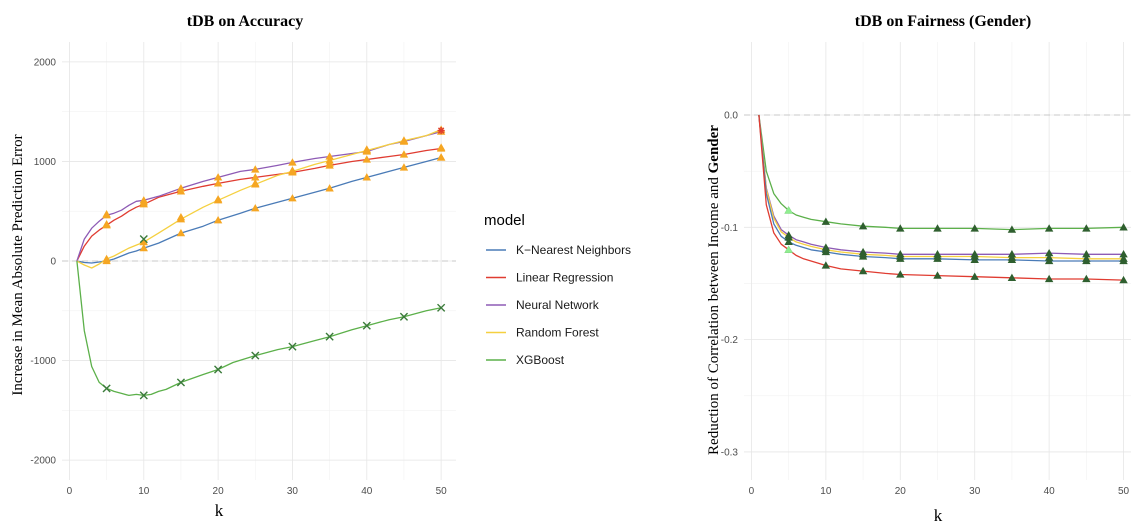  What do you see at coordinates (442, 491) in the screenshot?
I see `x-tick-label: 50` at bounding box center [442, 491].